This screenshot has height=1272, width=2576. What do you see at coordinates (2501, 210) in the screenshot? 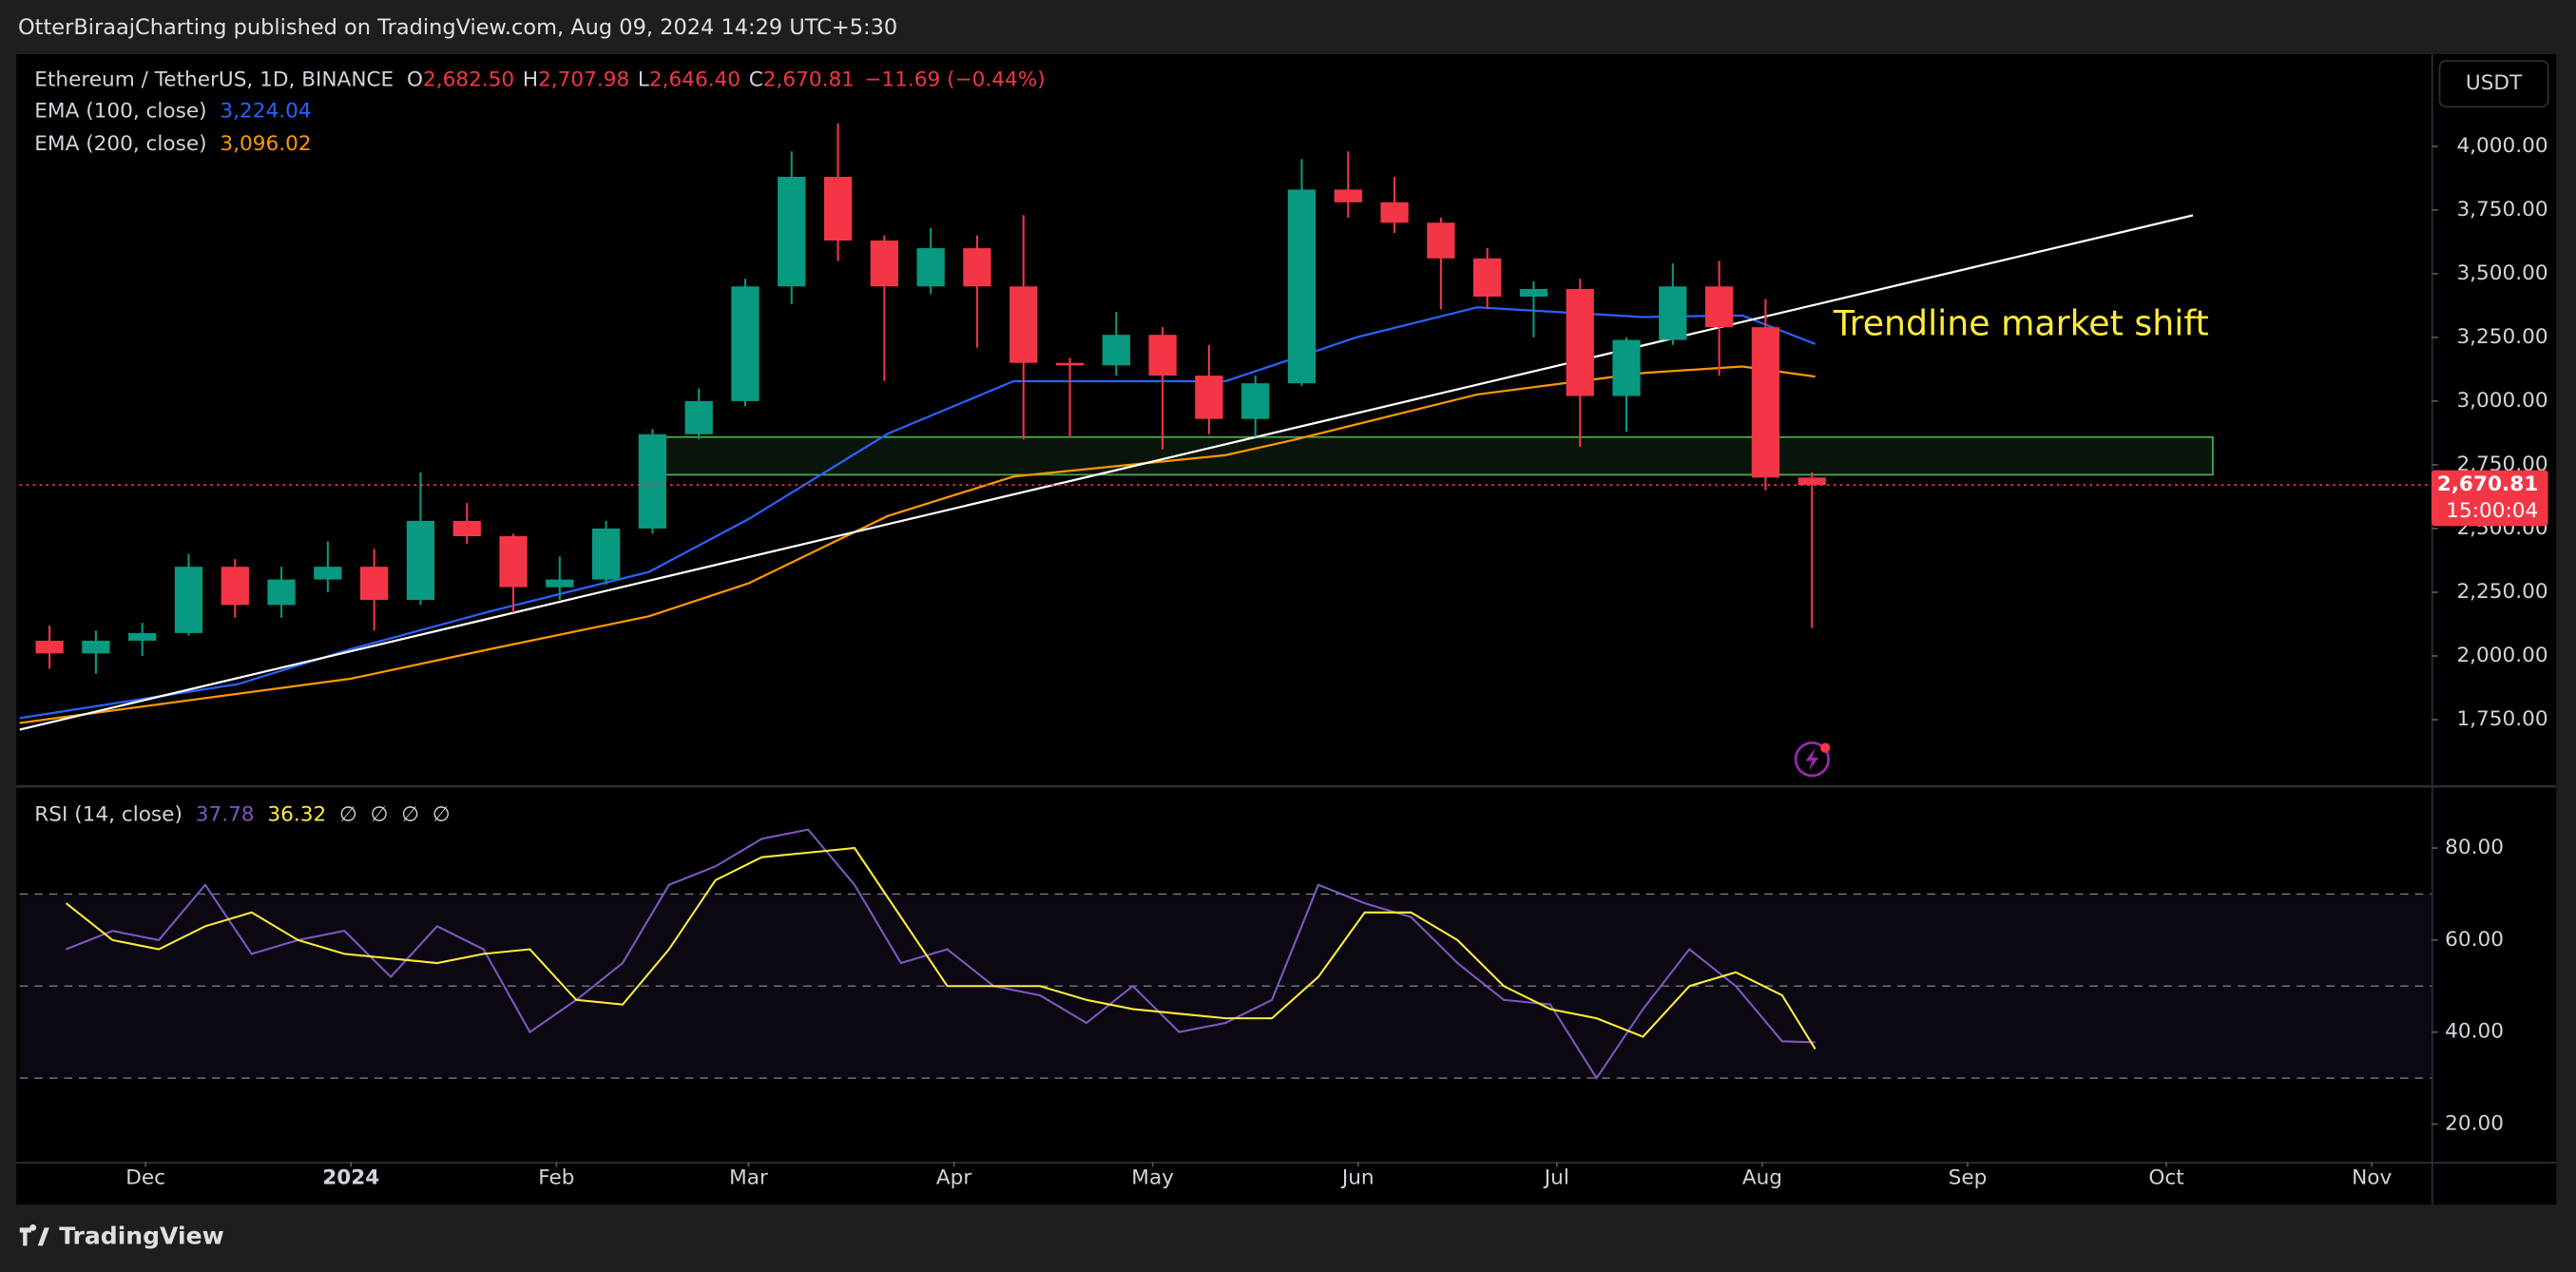
I see `y-tick-label: 3,750.00` at bounding box center [2501, 210].